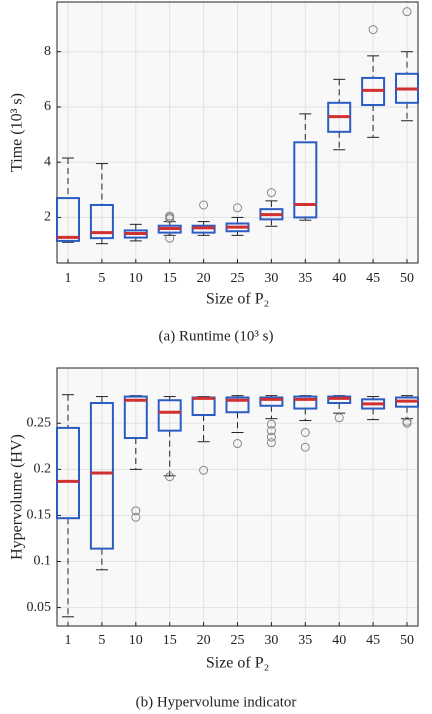 This screenshot has width=432, height=714. What do you see at coordinates (39, 423) in the screenshot?
I see `y-tick-label: 0.25` at bounding box center [39, 423].